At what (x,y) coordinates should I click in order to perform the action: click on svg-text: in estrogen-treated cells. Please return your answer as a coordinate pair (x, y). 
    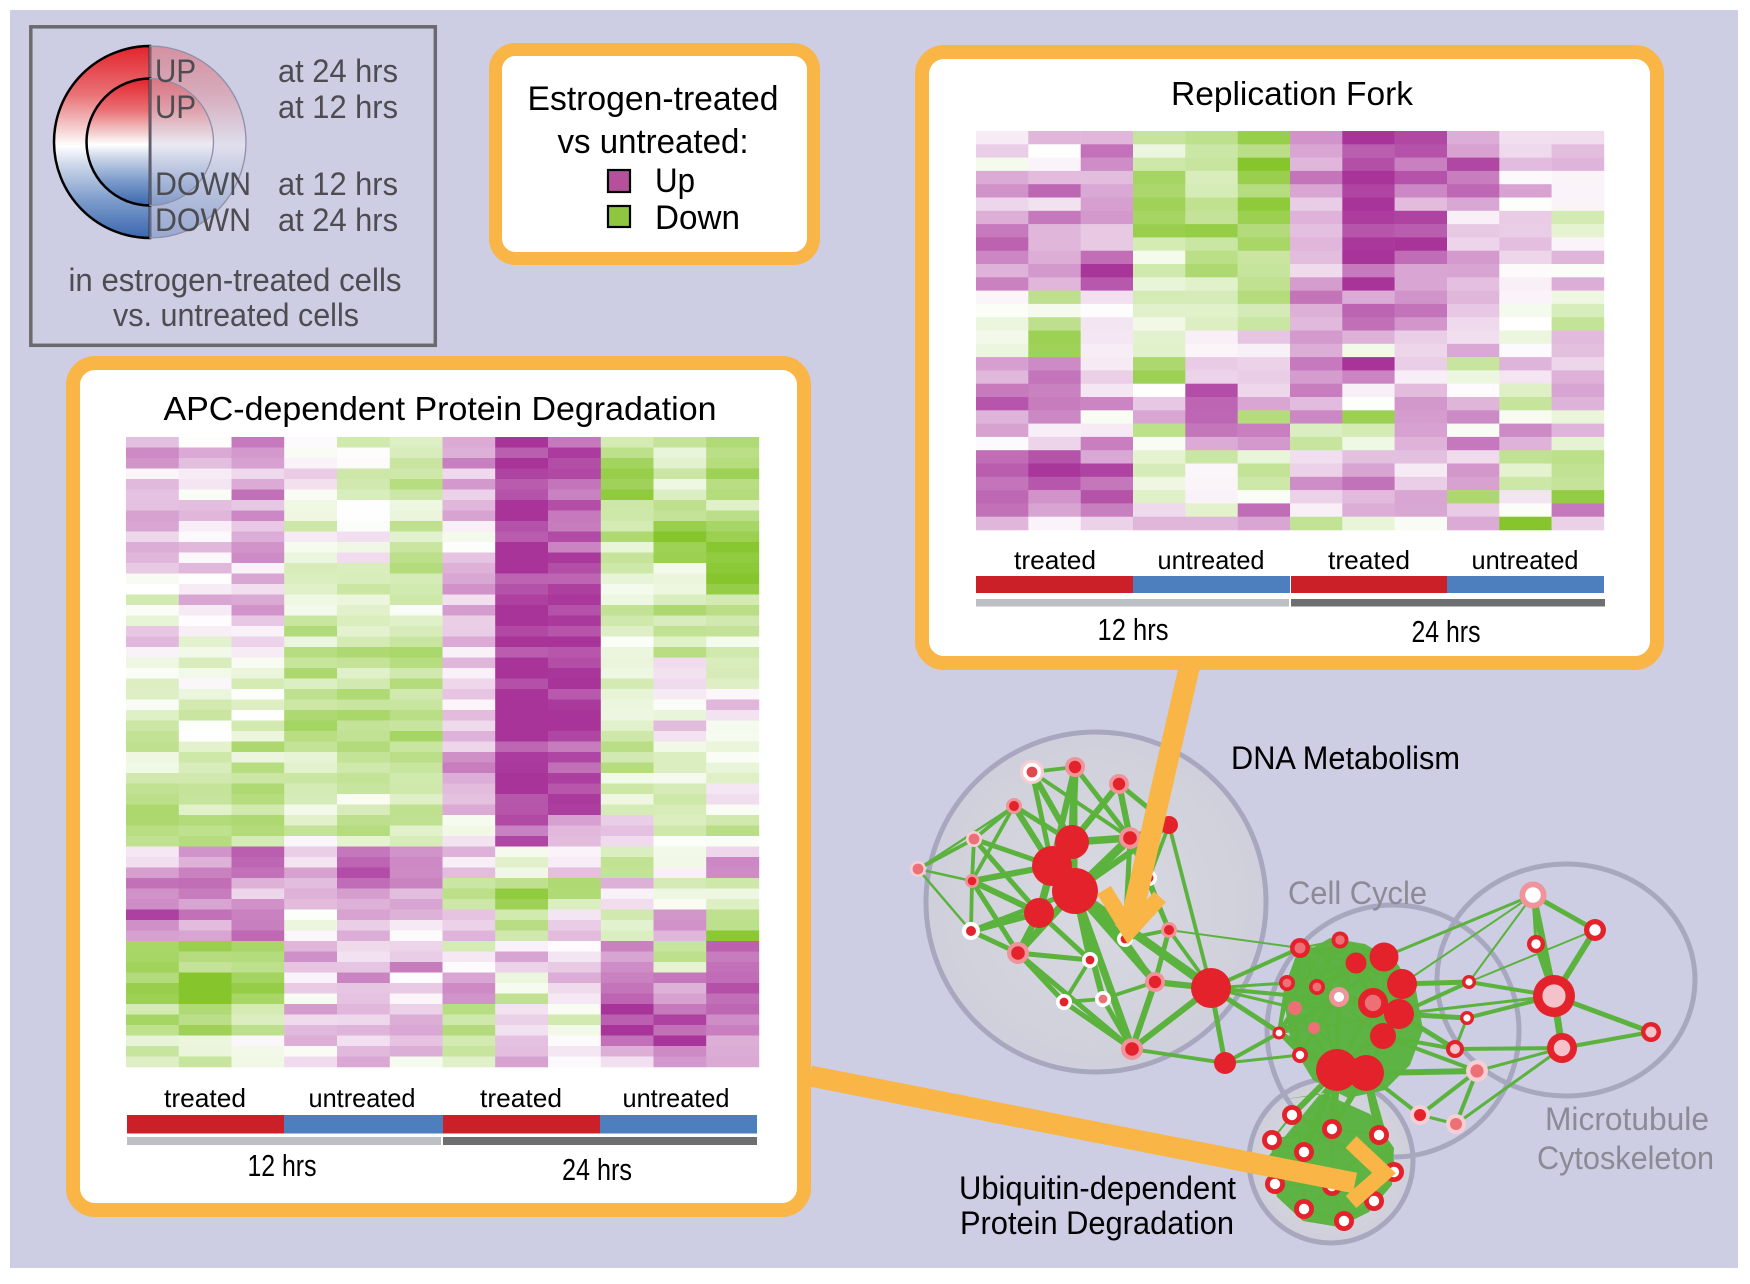
    Looking at the image, I should click on (235, 280).